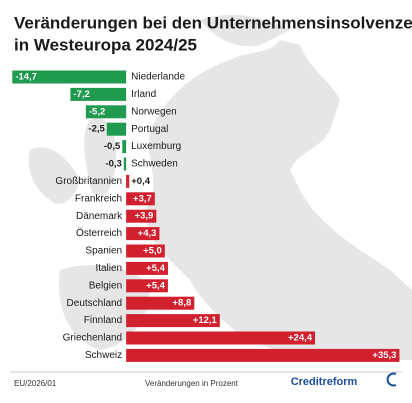 This screenshot has width=412, height=403. Describe the element at coordinates (97, 111) in the screenshot. I see `value-label: -5,2` at that location.